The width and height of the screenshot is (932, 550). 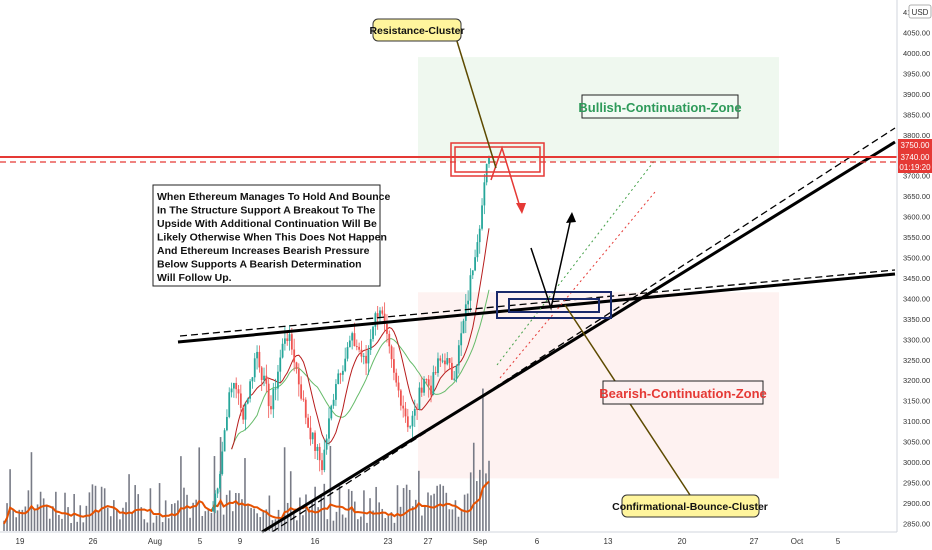 What do you see at coordinates (682, 541) in the screenshot?
I see `time-tick-label: 20` at bounding box center [682, 541].